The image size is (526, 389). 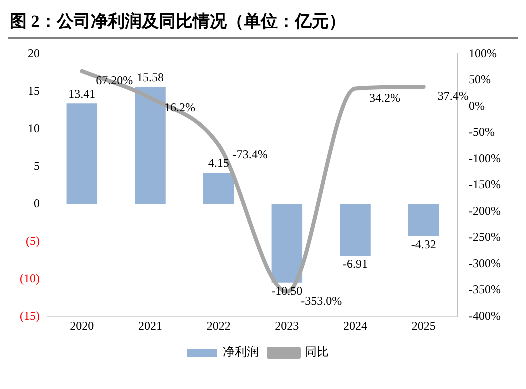 What do you see at coordinates (287, 325) in the screenshot?
I see `x-tick-label: 2023` at bounding box center [287, 325].